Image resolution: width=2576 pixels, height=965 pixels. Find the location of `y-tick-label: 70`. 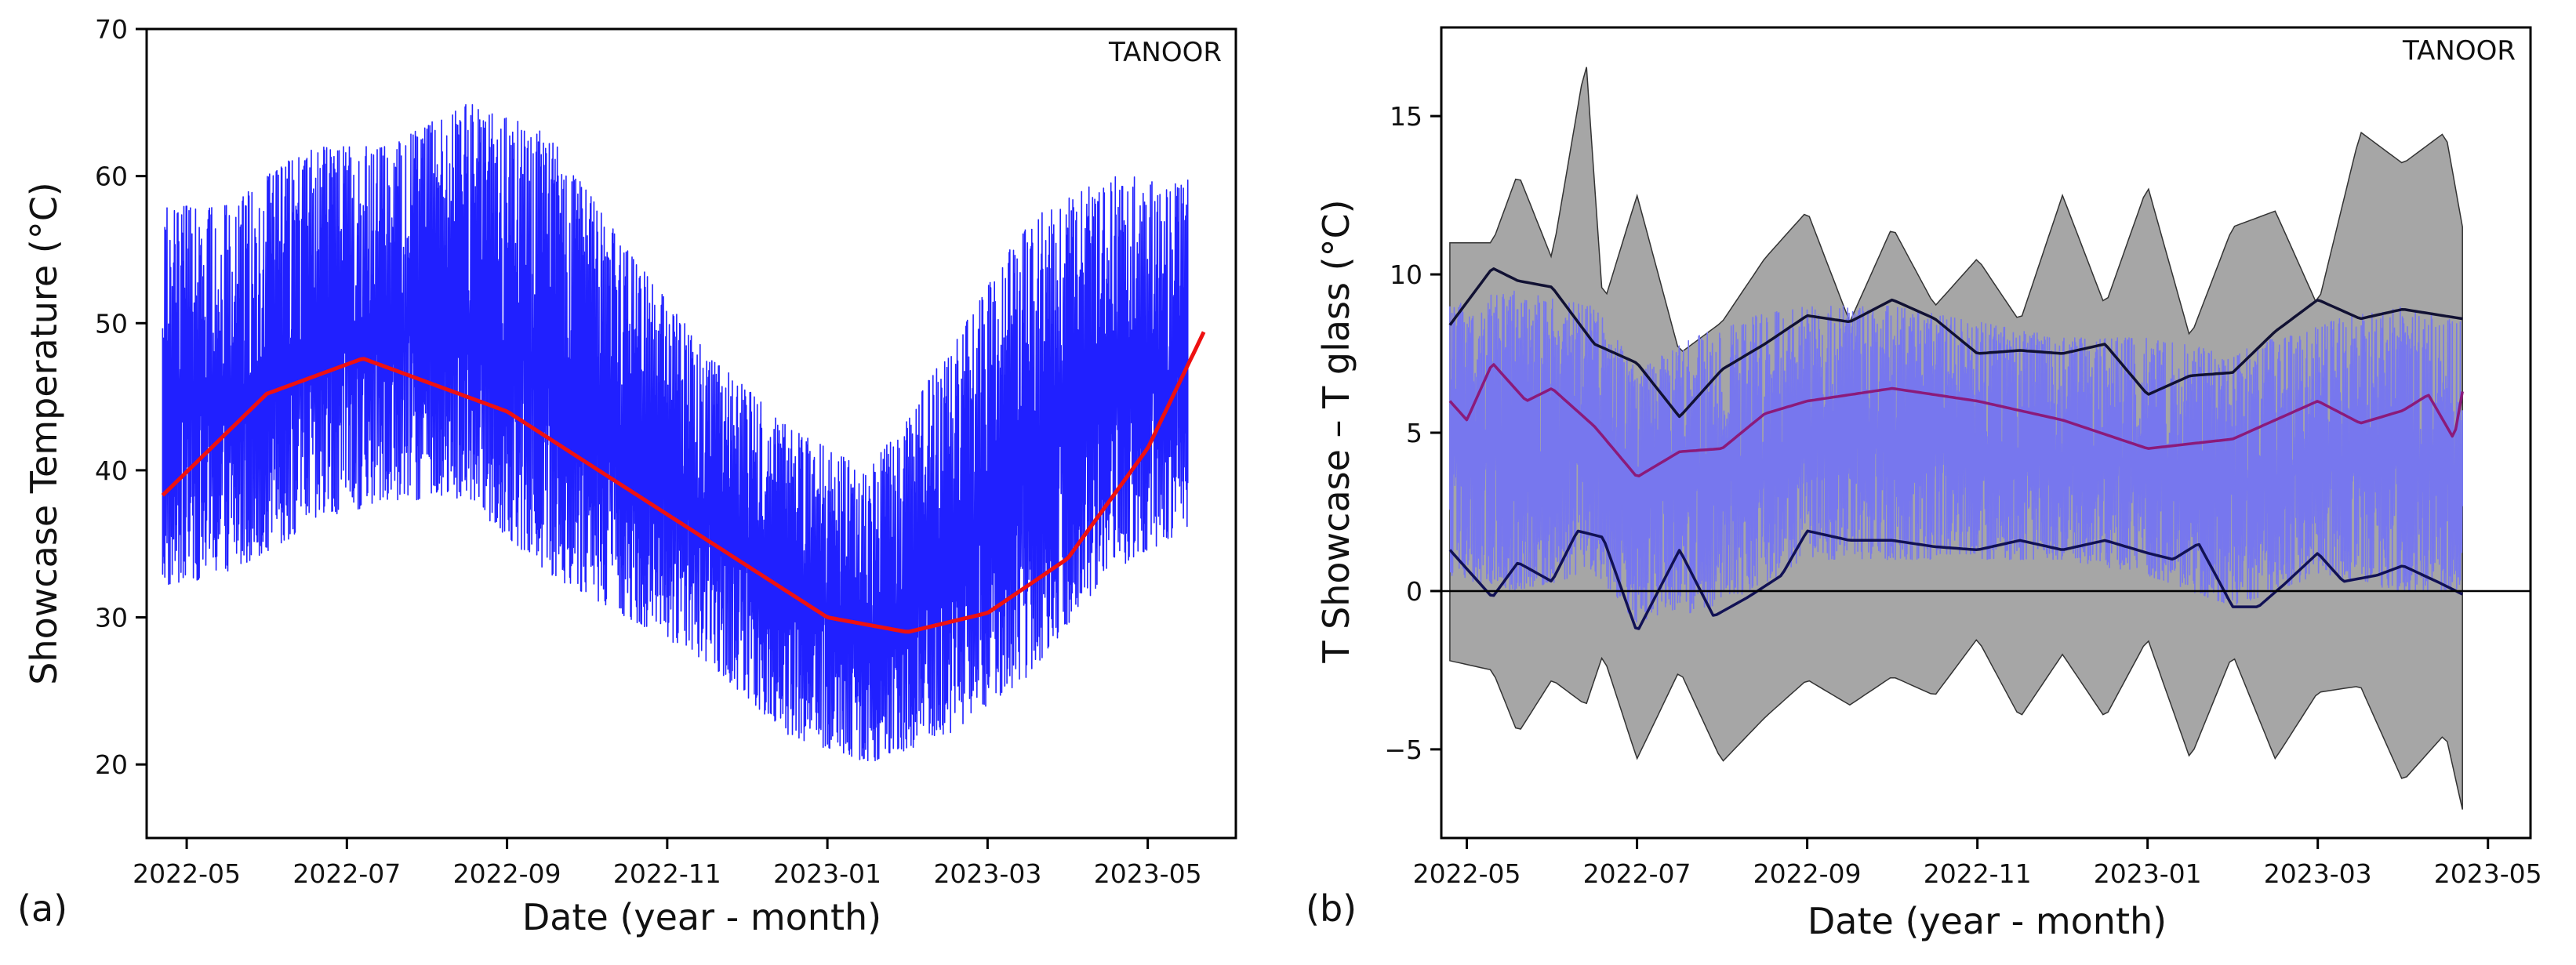

y-tick-label: 70 is located at coordinates (111, 29).